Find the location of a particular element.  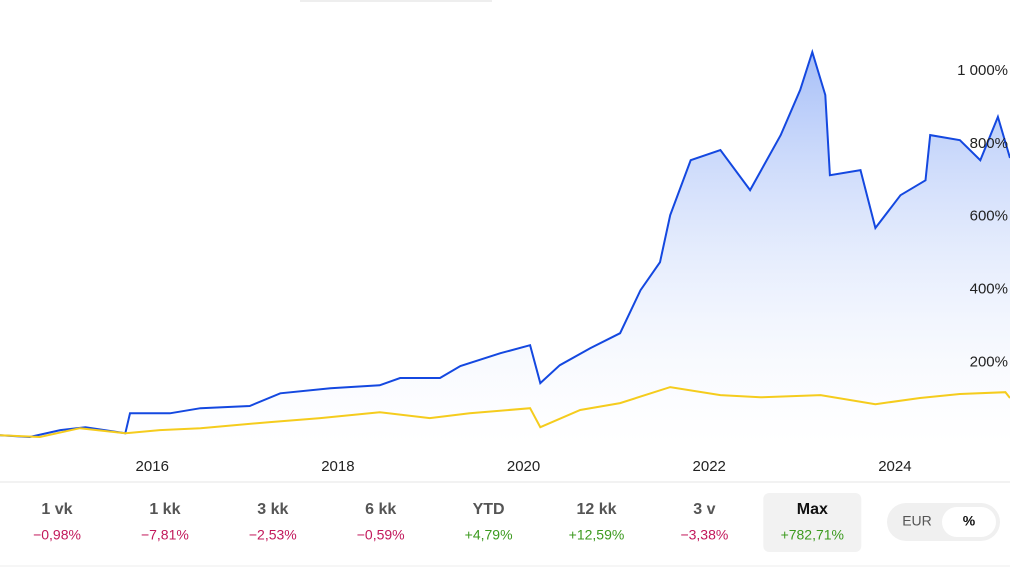

x-tick-label: 2022 is located at coordinates (709, 466).